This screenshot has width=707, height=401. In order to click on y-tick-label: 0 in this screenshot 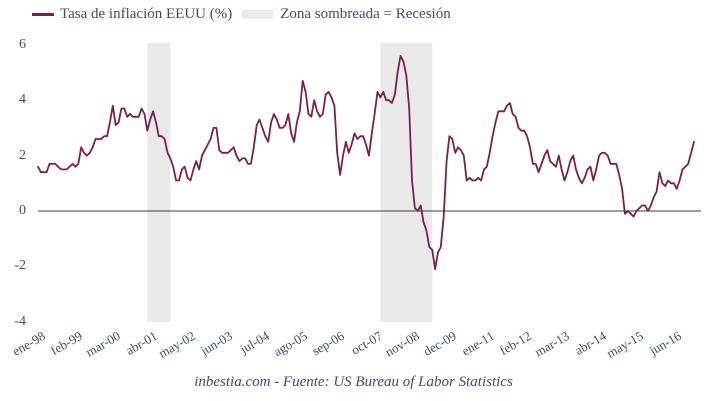, I will do `click(22, 210)`.